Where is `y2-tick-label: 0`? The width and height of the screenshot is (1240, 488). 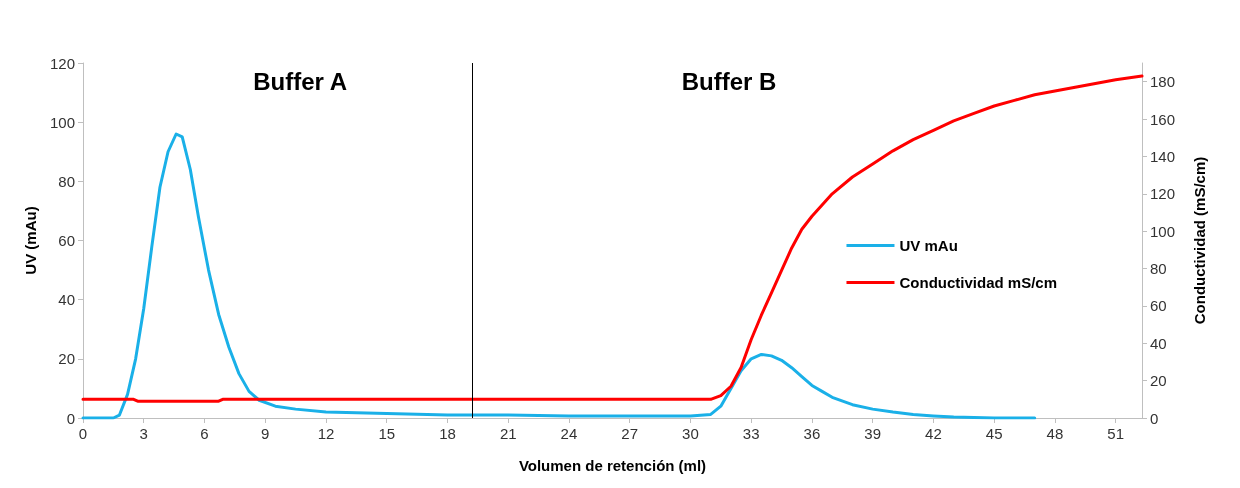
y2-tick-label: 0 is located at coordinates (1154, 418).